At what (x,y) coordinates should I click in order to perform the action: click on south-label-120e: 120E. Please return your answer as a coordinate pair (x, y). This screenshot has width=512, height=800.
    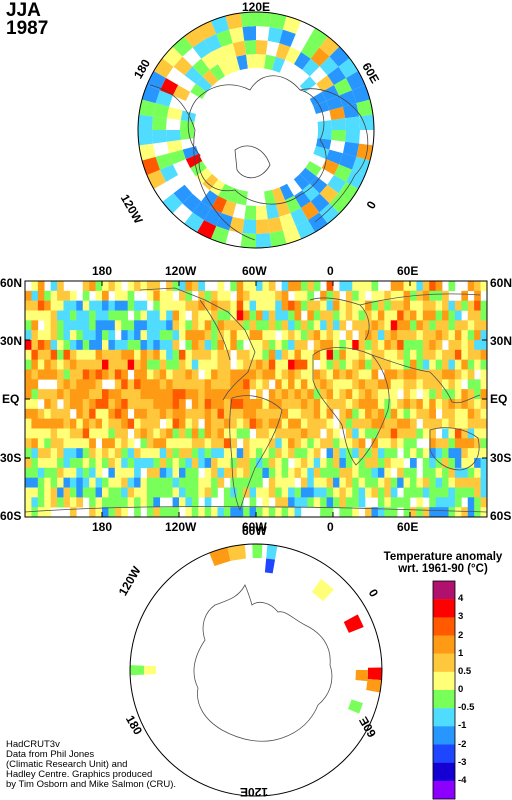
    Looking at the image, I should click on (254, 792).